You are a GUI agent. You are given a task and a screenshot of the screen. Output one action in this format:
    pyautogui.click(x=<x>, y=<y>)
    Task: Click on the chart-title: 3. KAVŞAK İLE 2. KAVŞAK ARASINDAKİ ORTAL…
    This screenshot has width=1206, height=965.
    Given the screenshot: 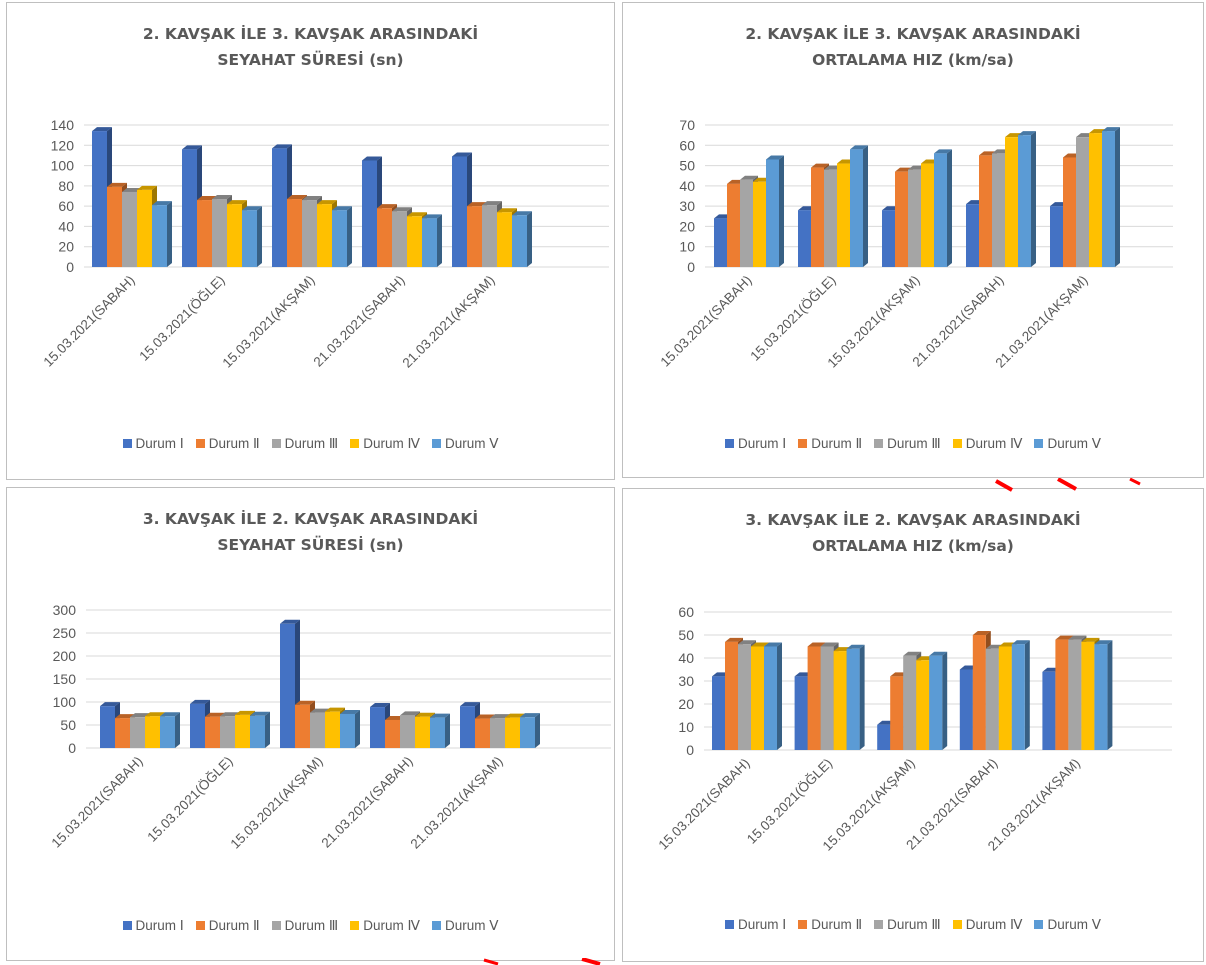 What is the action you would take?
    pyautogui.click(x=913, y=533)
    